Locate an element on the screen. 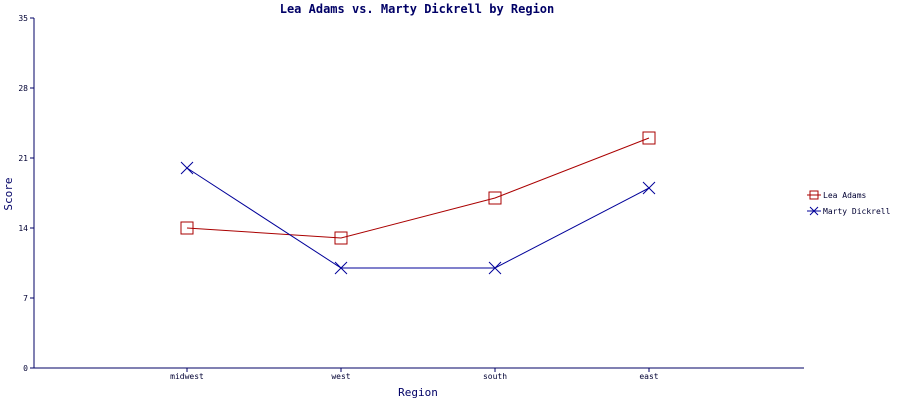 The height and width of the screenshot is (400, 900). y-tick-label: 0 is located at coordinates (25, 368).